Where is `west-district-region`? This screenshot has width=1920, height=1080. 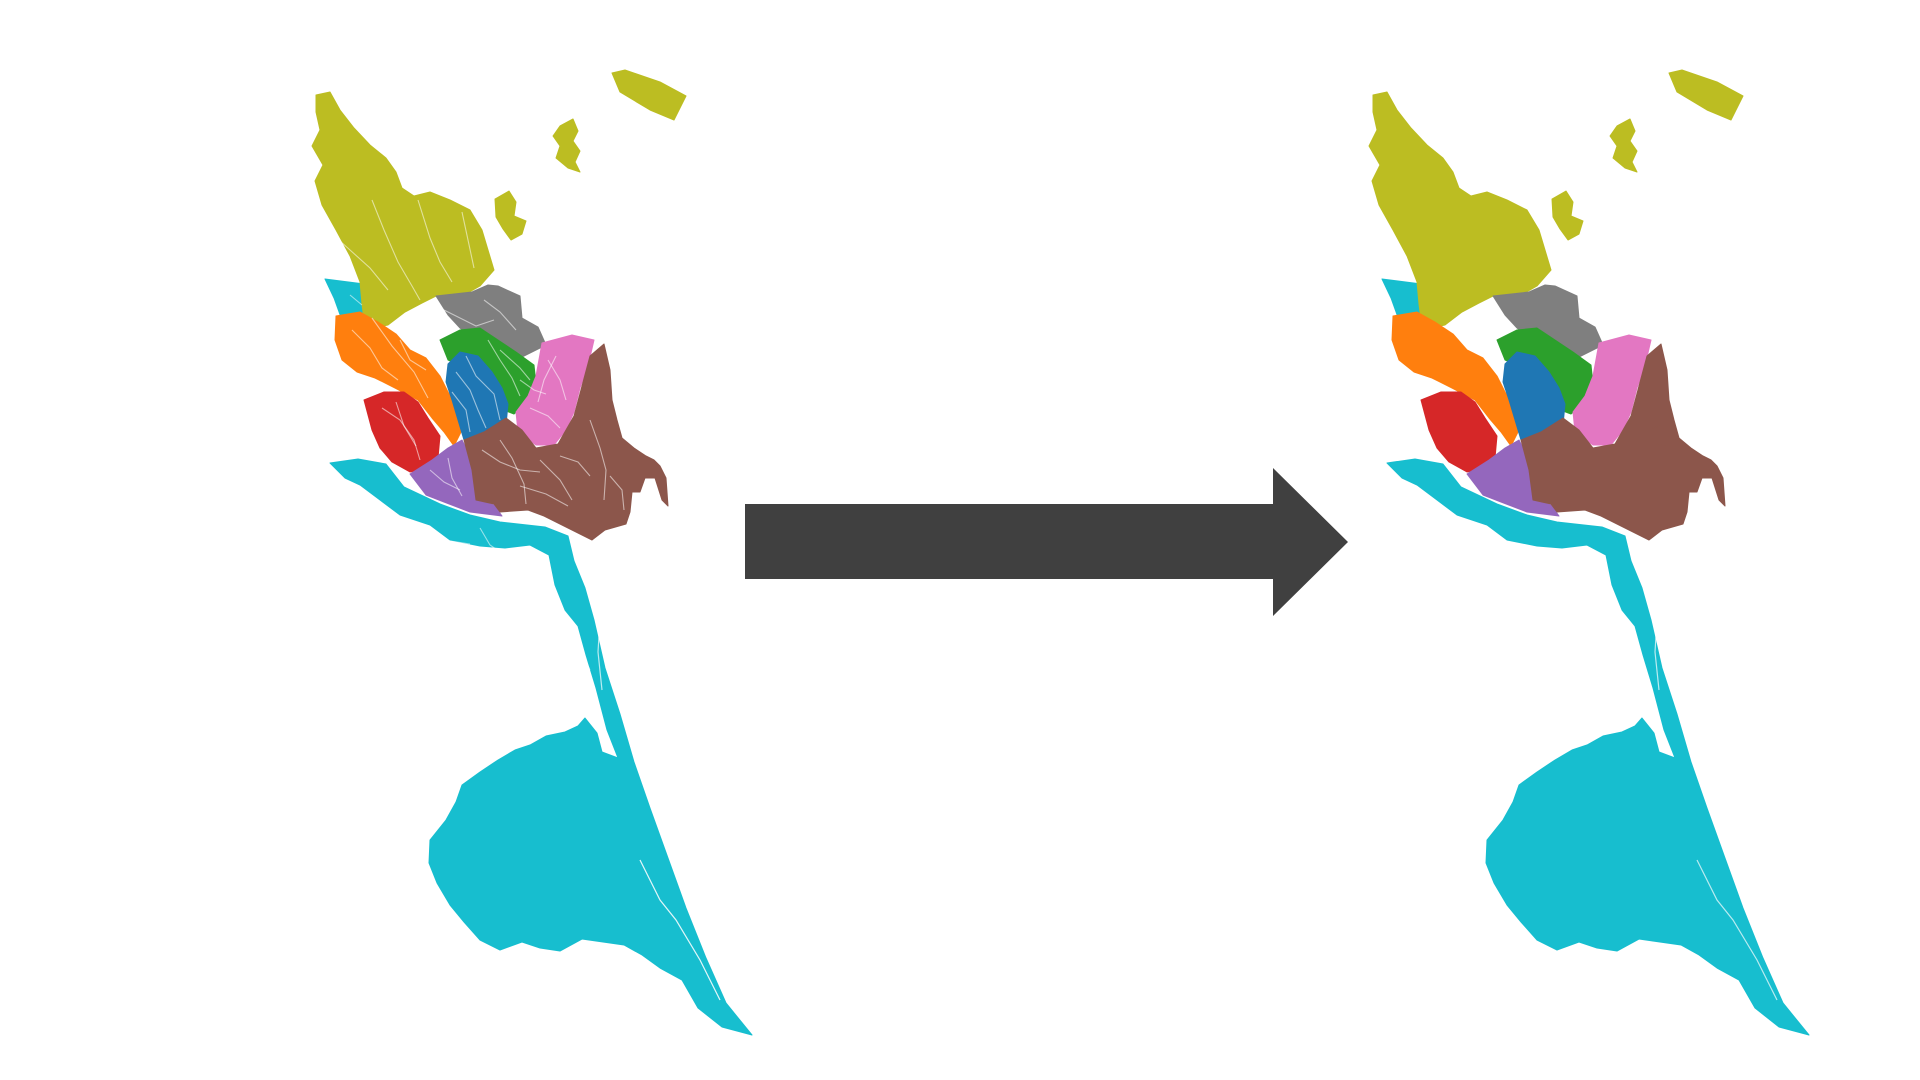 west-district-region is located at coordinates (1455, 379).